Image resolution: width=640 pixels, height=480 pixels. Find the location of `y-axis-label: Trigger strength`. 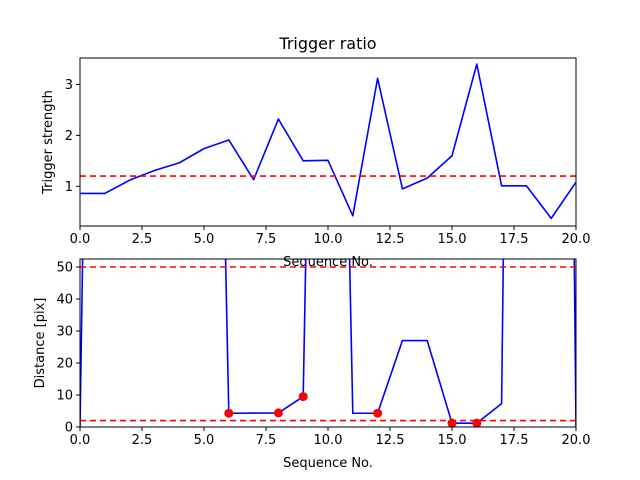

y-axis-label: Trigger strength is located at coordinates (48, 142).